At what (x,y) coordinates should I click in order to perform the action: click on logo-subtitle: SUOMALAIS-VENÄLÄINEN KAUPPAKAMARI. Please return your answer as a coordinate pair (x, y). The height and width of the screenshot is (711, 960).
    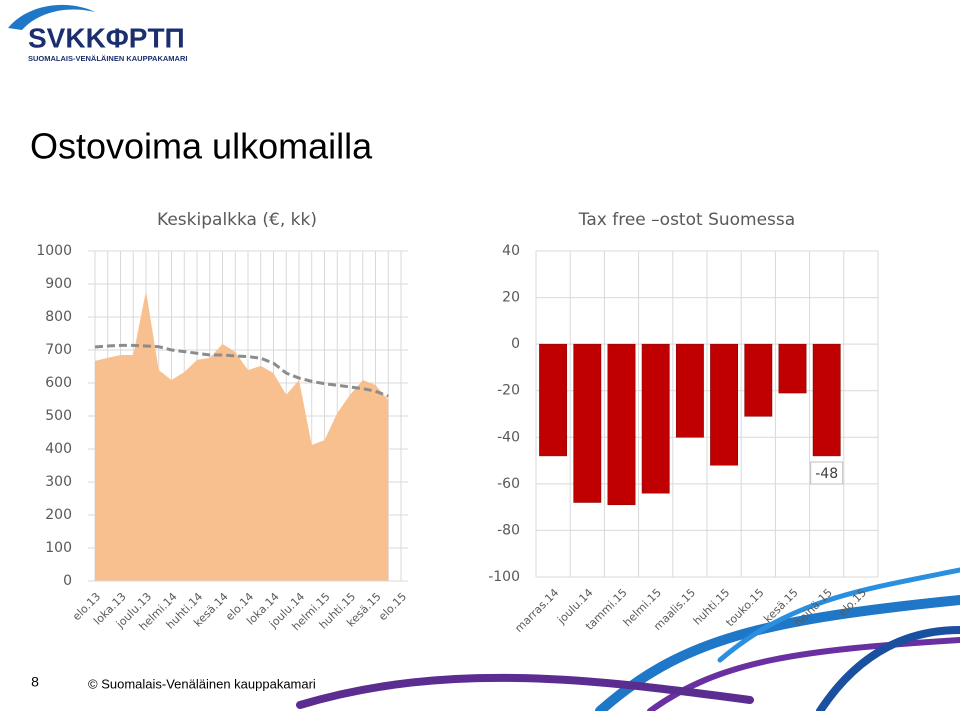
    Looking at the image, I should click on (107, 58).